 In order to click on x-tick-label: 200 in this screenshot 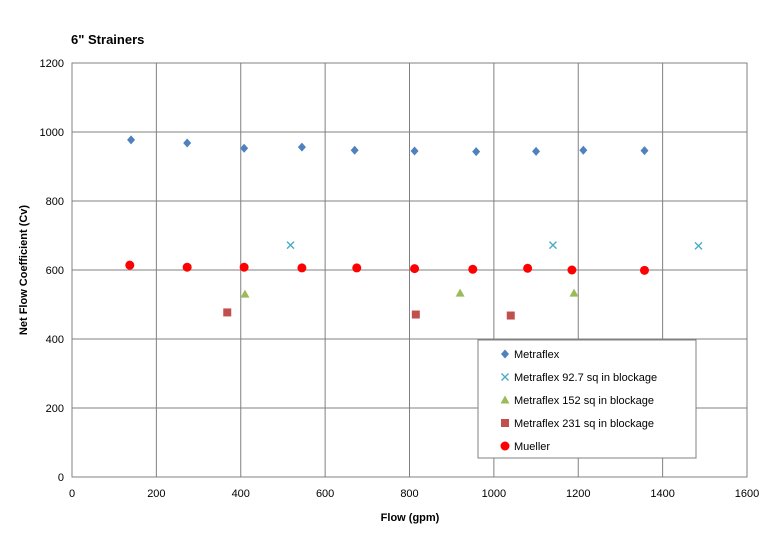, I will do `click(156, 494)`.